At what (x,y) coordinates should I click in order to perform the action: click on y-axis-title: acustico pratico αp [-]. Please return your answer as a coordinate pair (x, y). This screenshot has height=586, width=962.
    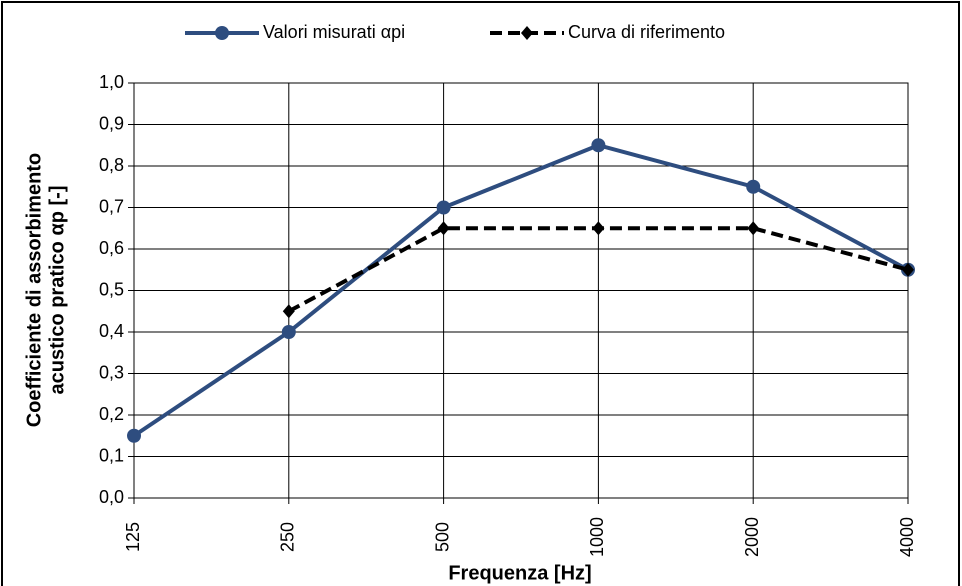
    Looking at the image, I should click on (57, 290).